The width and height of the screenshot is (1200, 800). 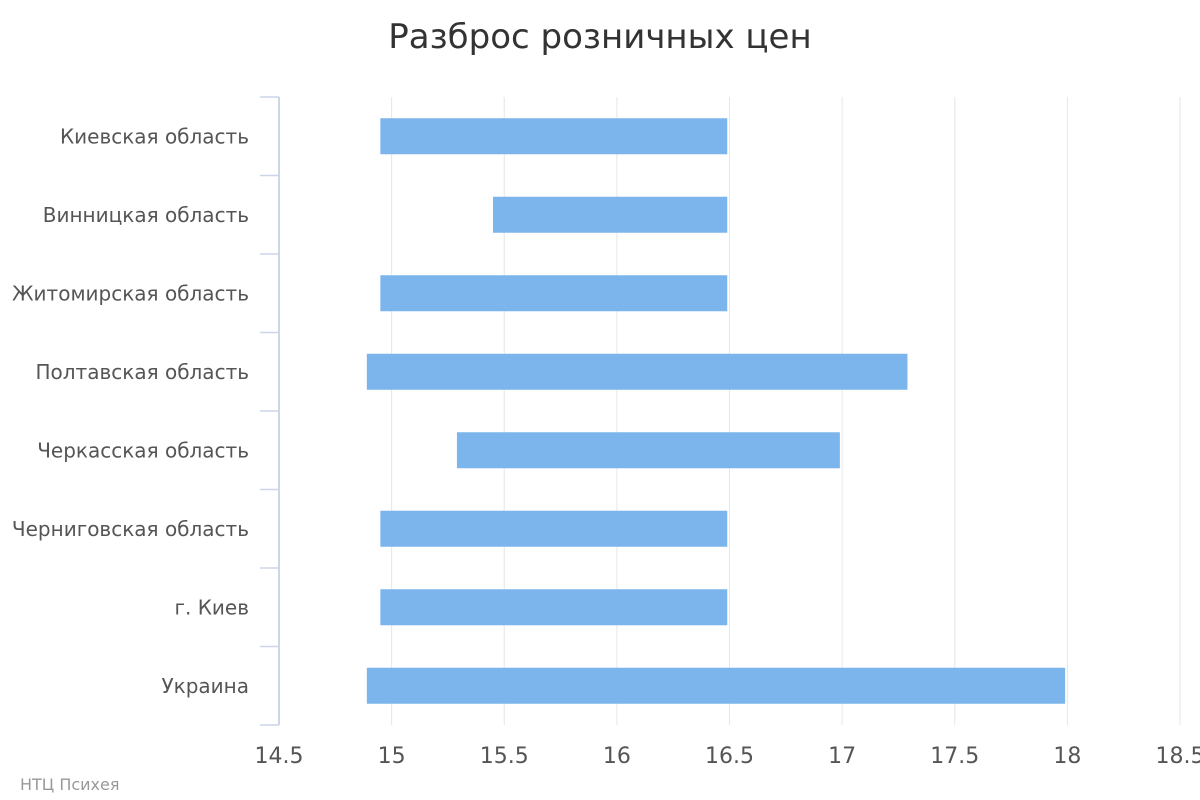 I want to click on category-label: Полтавская область, so click(x=142, y=372).